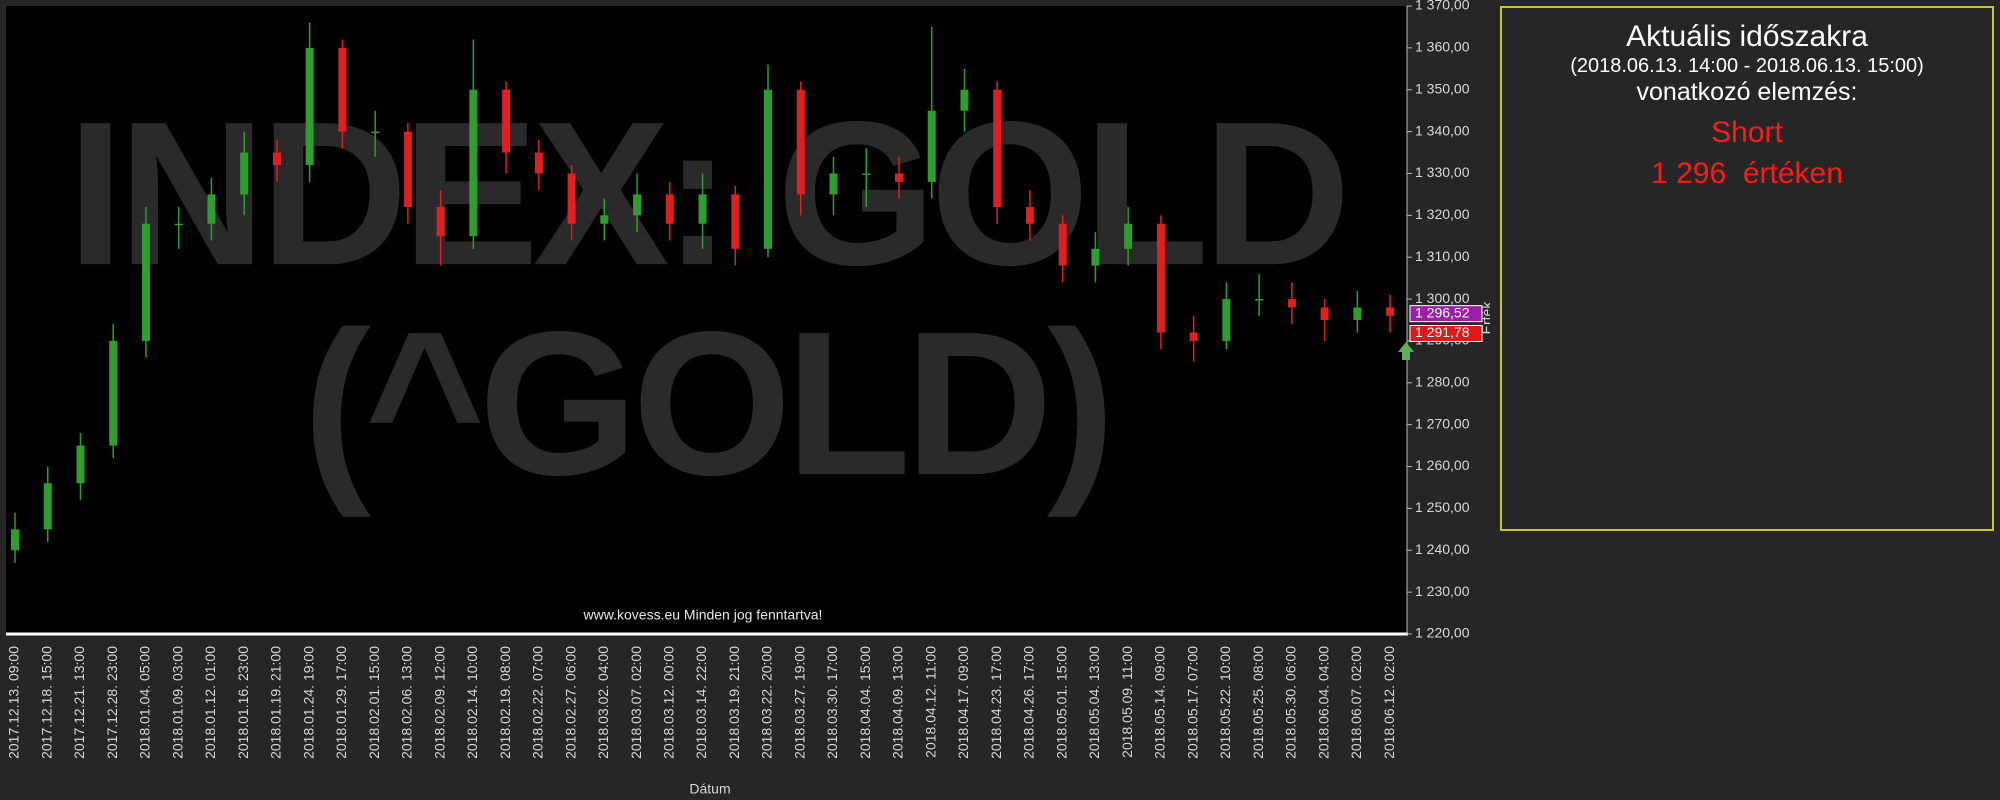 The image size is (2000, 800). Describe the element at coordinates (1061, 702) in the screenshot. I see `x-tick-label: 2018.05.01. 15:00` at that location.